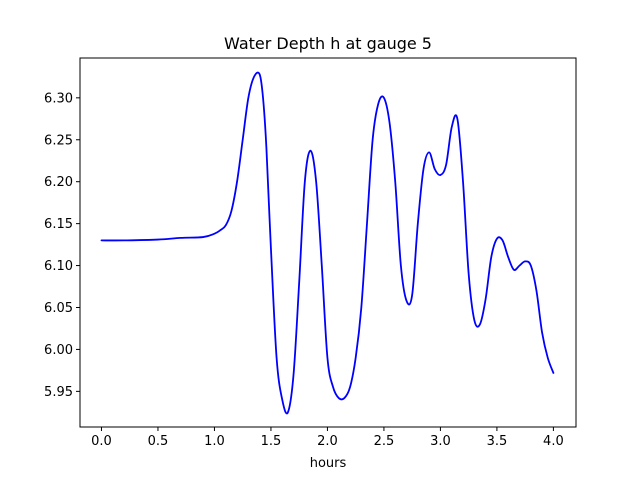 The height and width of the screenshot is (480, 640). What do you see at coordinates (158, 441) in the screenshot?
I see `x-tick-label: 0.5` at bounding box center [158, 441].